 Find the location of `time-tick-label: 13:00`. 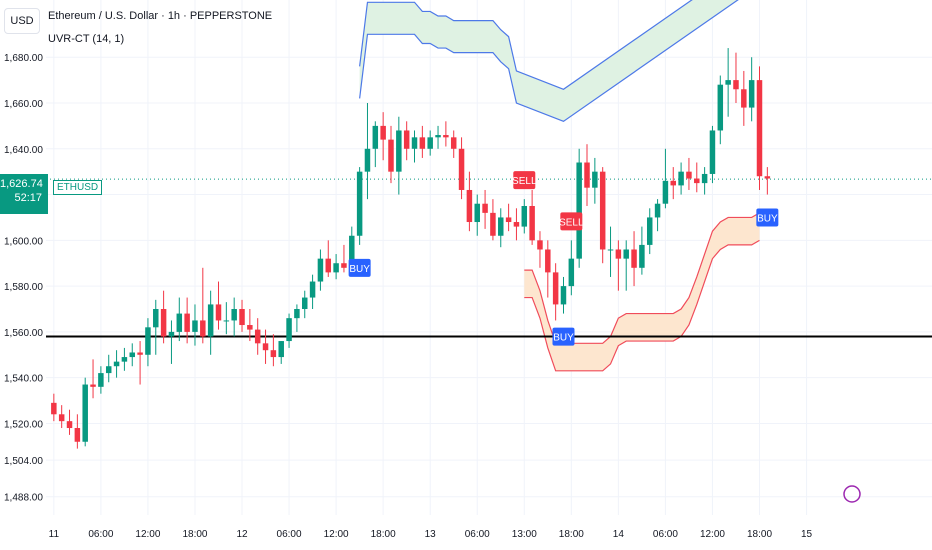

time-tick-label: 13:00 is located at coordinates (524, 534).